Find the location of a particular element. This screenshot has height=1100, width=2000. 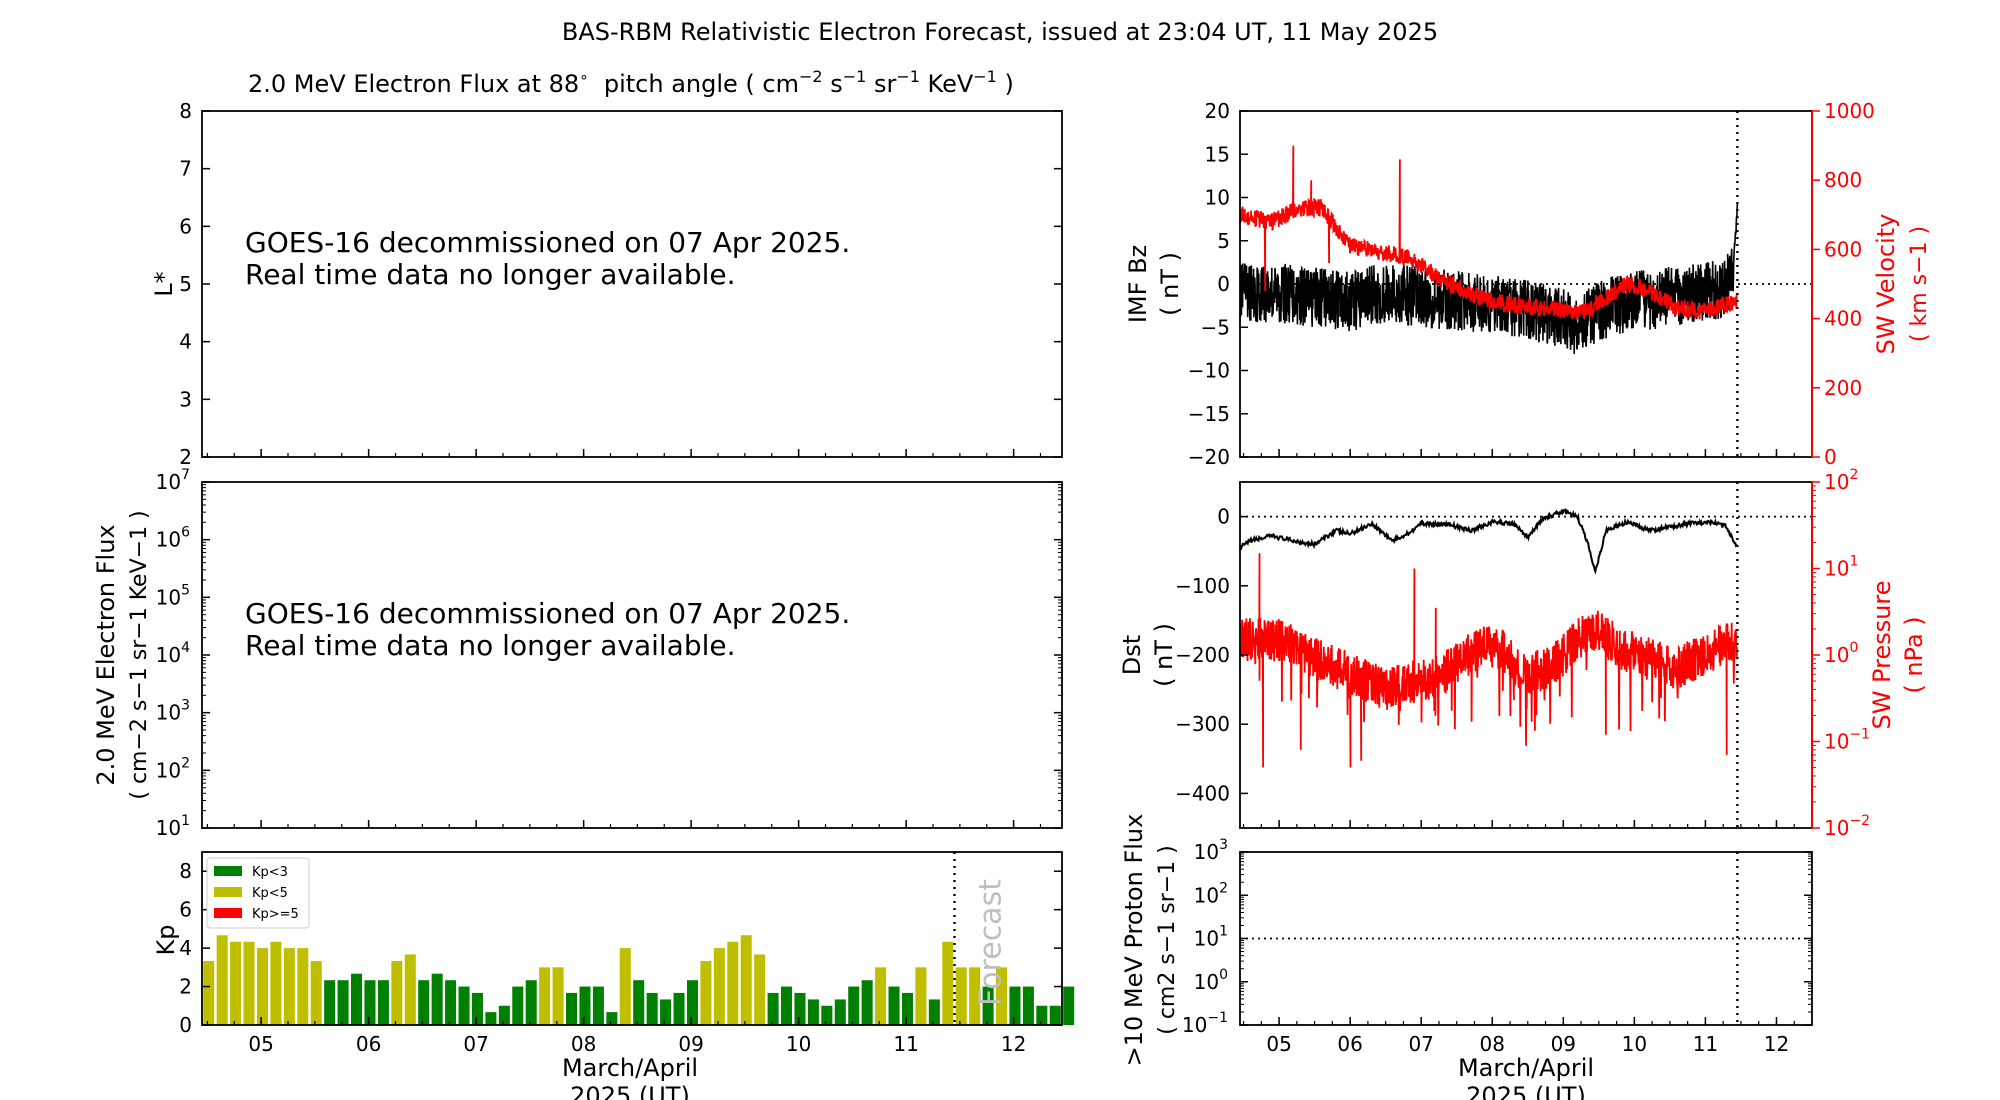

flux-y-tick-label: 10² is located at coordinates (173, 768).